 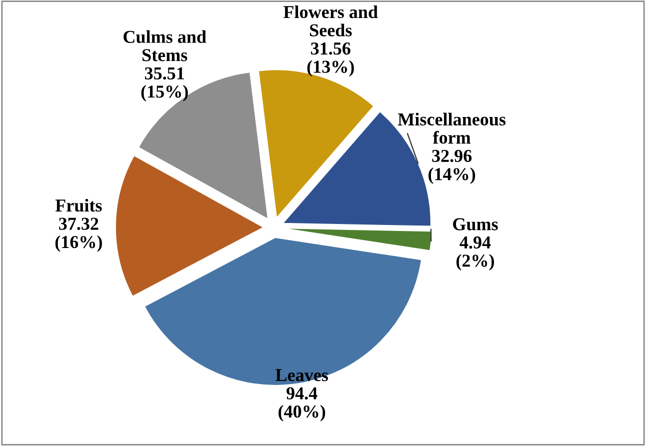 What do you see at coordinates (452, 167) in the screenshot?
I see `data-label: 32.96 (14%)` at bounding box center [452, 167].